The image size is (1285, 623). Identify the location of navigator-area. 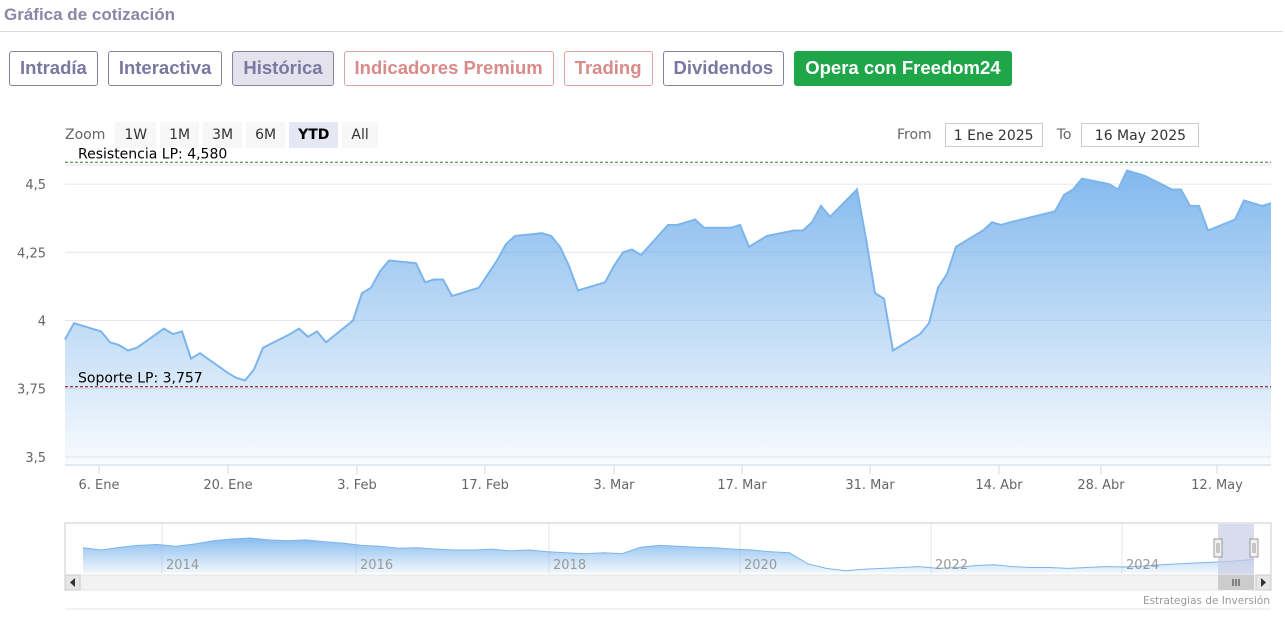
(668, 555).